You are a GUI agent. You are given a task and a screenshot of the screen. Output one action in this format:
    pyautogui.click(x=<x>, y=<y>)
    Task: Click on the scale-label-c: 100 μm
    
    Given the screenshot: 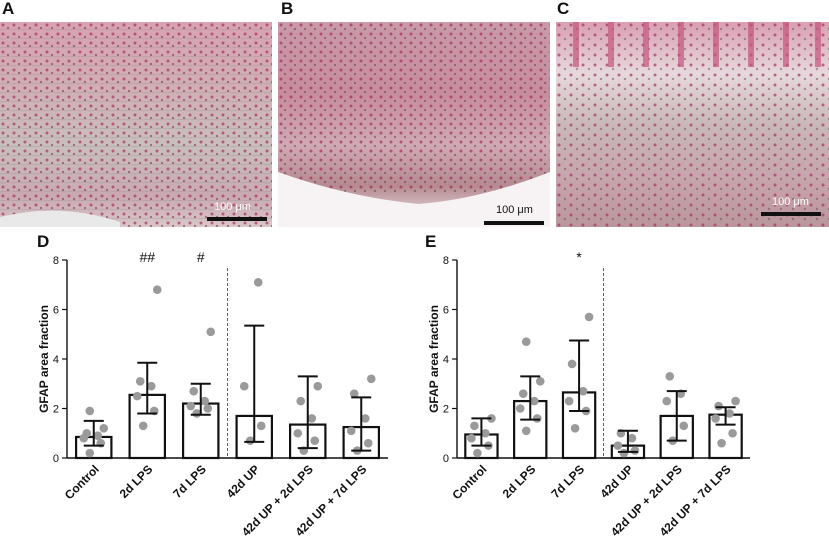 What is the action you would take?
    pyautogui.click(x=790, y=202)
    